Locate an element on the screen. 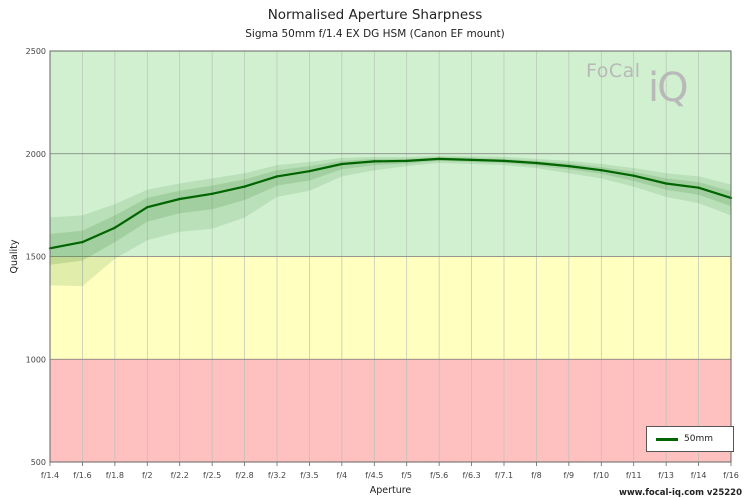 The height and width of the screenshot is (500, 750). logo-iq-text: iQ is located at coordinates (668, 88).